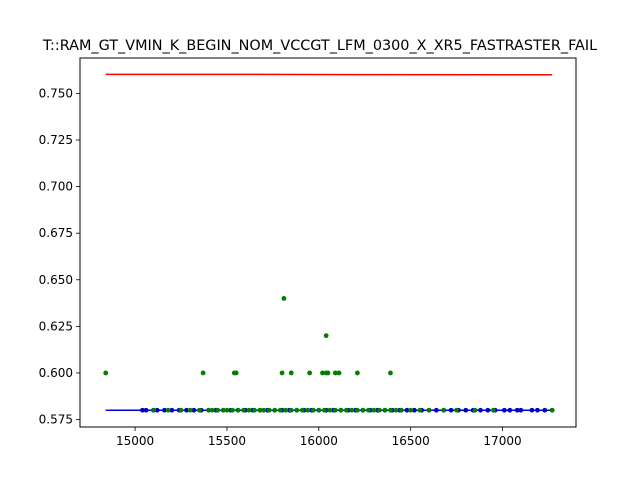 This screenshot has width=640, height=480. I want to click on x-tick-label: 15500, so click(227, 441).